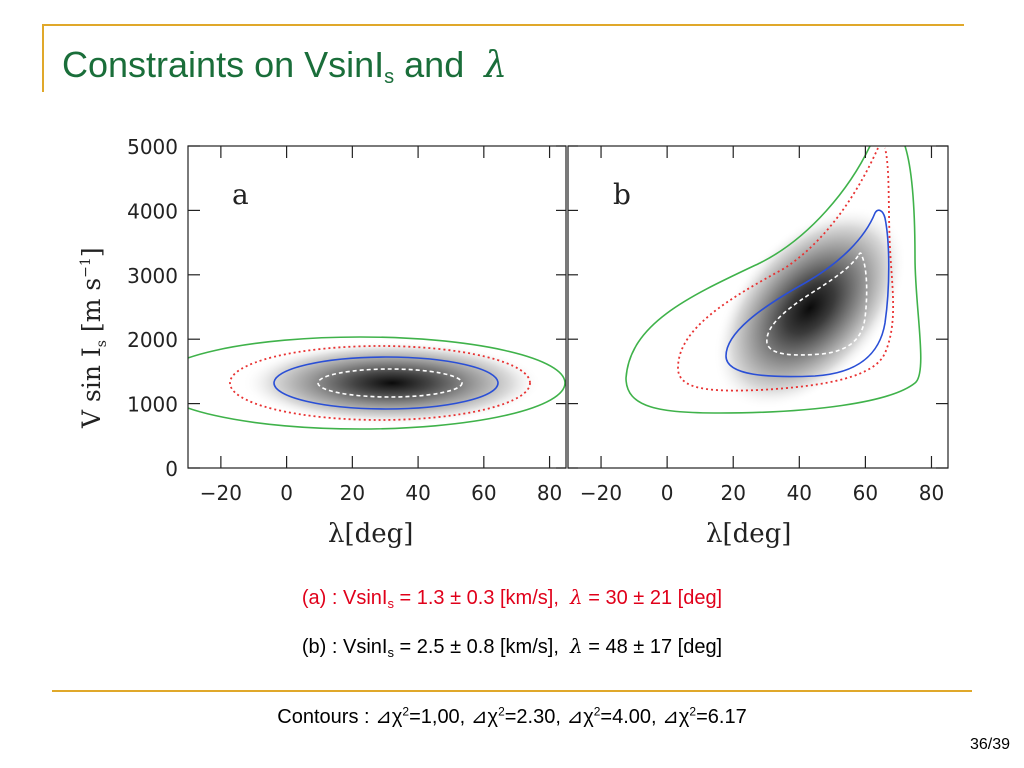  Describe the element at coordinates (171, 469) in the screenshot. I see `y-tick-label: 0` at that location.